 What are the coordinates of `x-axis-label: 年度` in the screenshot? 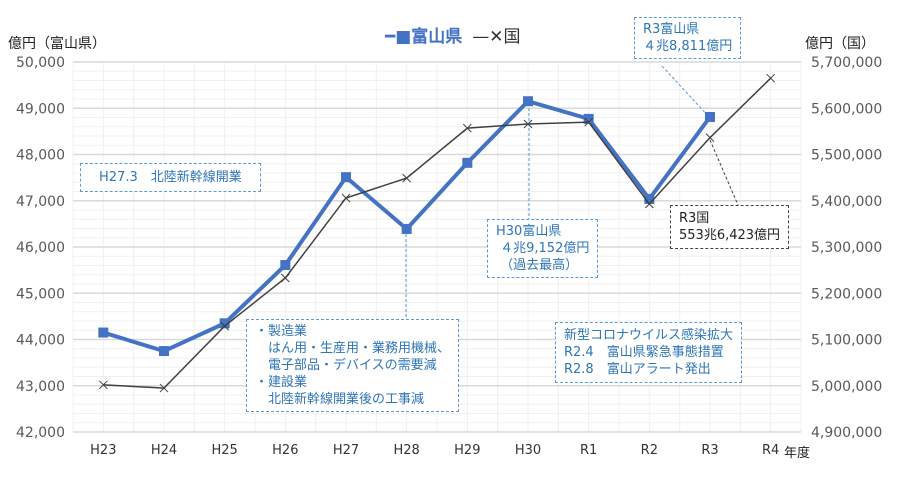 It's located at (797, 453).